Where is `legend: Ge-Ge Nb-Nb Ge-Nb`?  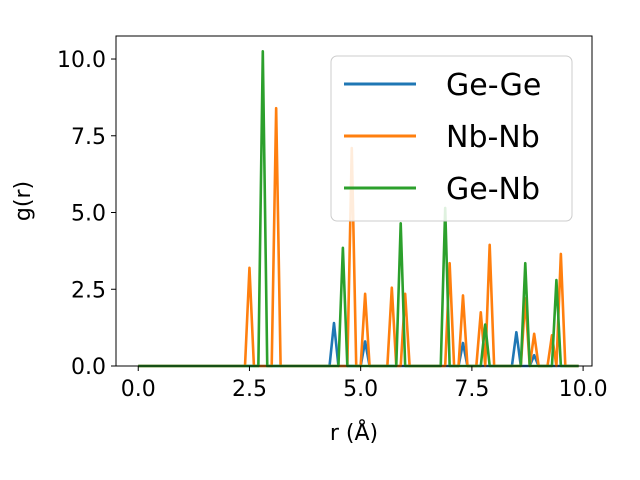 legend: Ge-Ge Nb-Nb Ge-Nb is located at coordinates (451, 138).